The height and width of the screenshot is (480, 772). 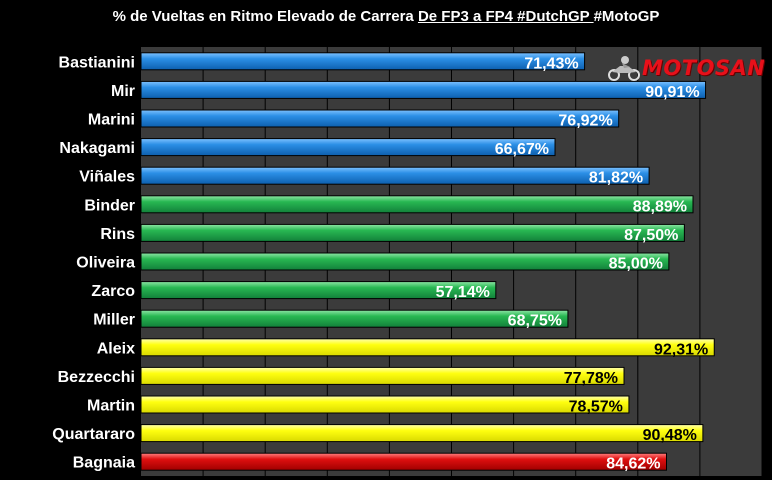 What do you see at coordinates (423, 89) in the screenshot?
I see `bar-mir` at bounding box center [423, 89].